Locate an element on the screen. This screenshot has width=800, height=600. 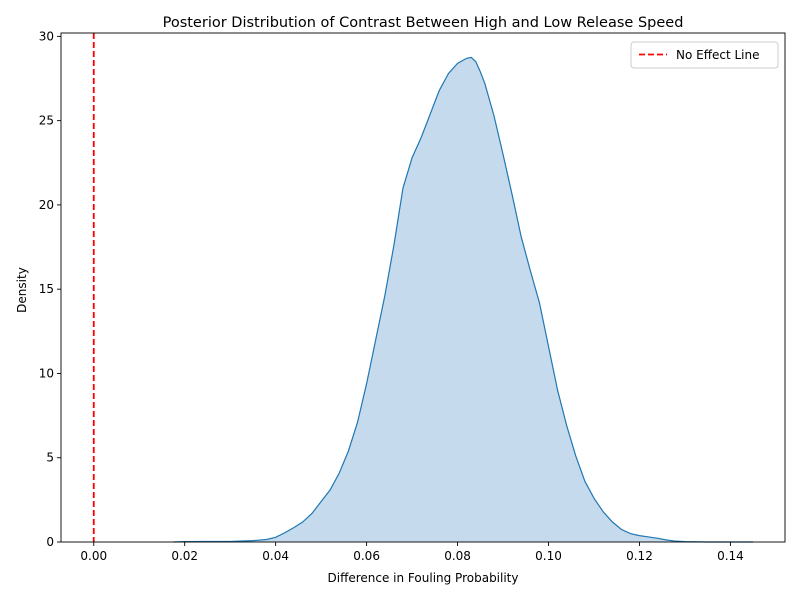
x-tick-label: 0.14 is located at coordinates (730, 556).